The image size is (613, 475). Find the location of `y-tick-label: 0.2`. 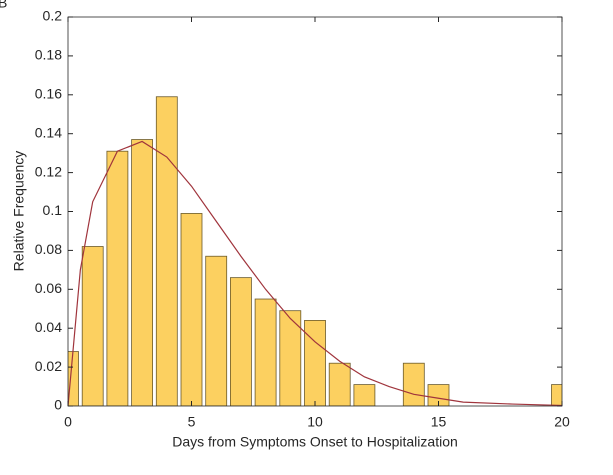

y-tick-label: 0.2 is located at coordinates (53, 16).